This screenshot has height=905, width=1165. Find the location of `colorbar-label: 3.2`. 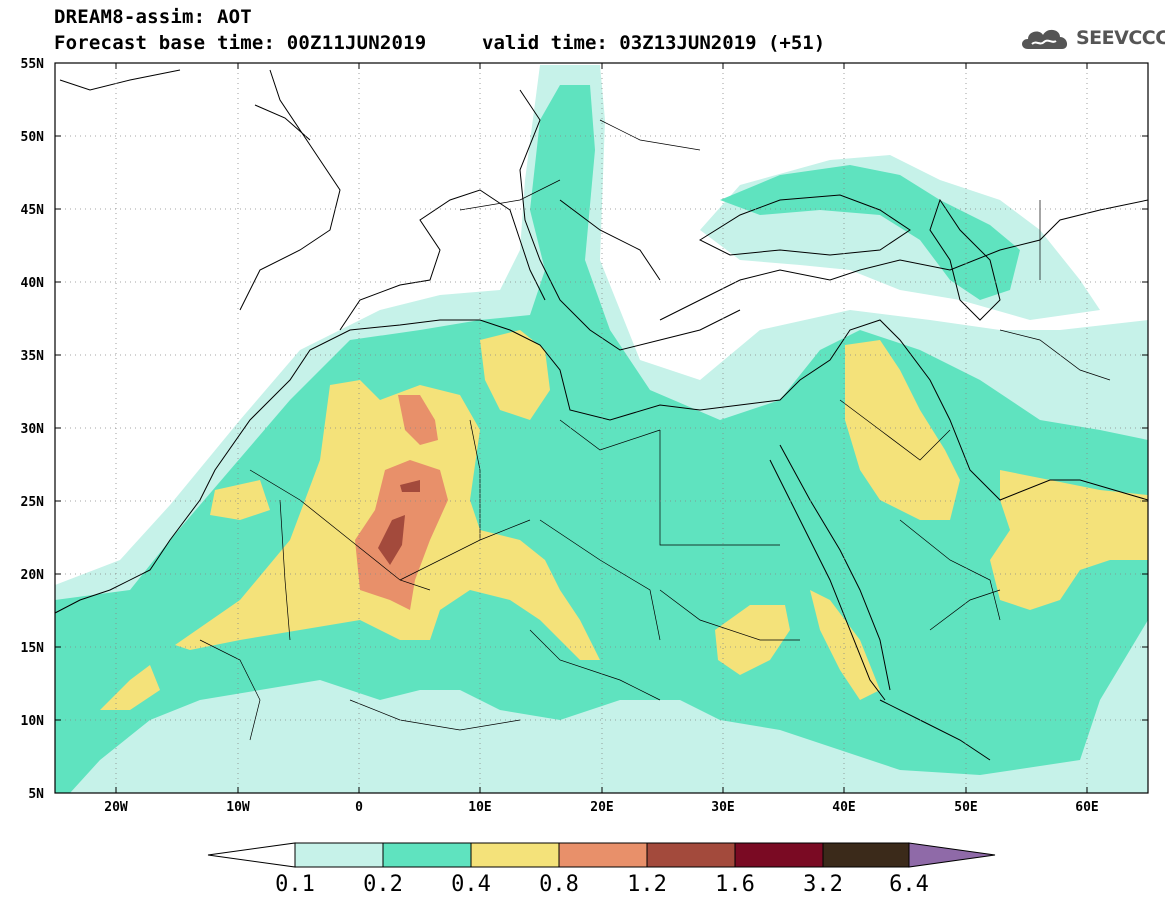

colorbar-label: 3.2 is located at coordinates (823, 884).